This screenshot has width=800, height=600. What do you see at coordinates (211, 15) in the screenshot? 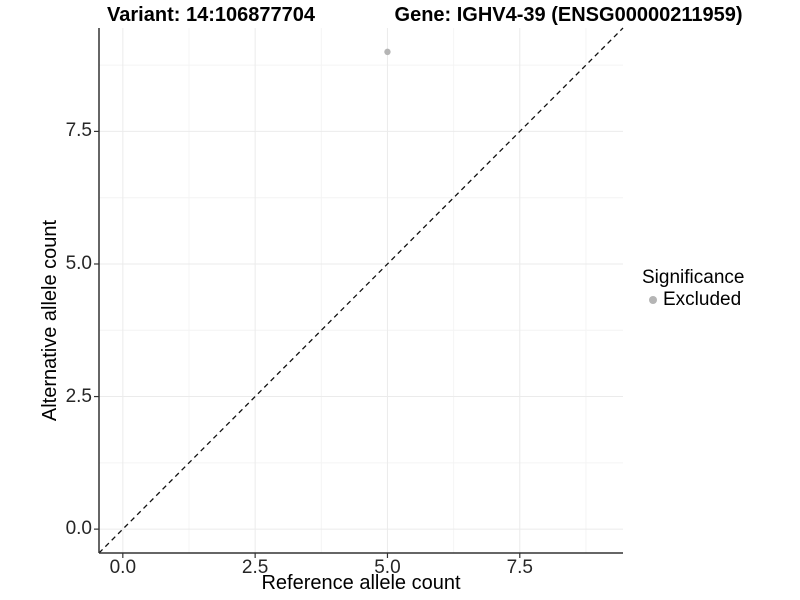
I see `plot-title-variant: Variant: 14:106877704` at bounding box center [211, 15].